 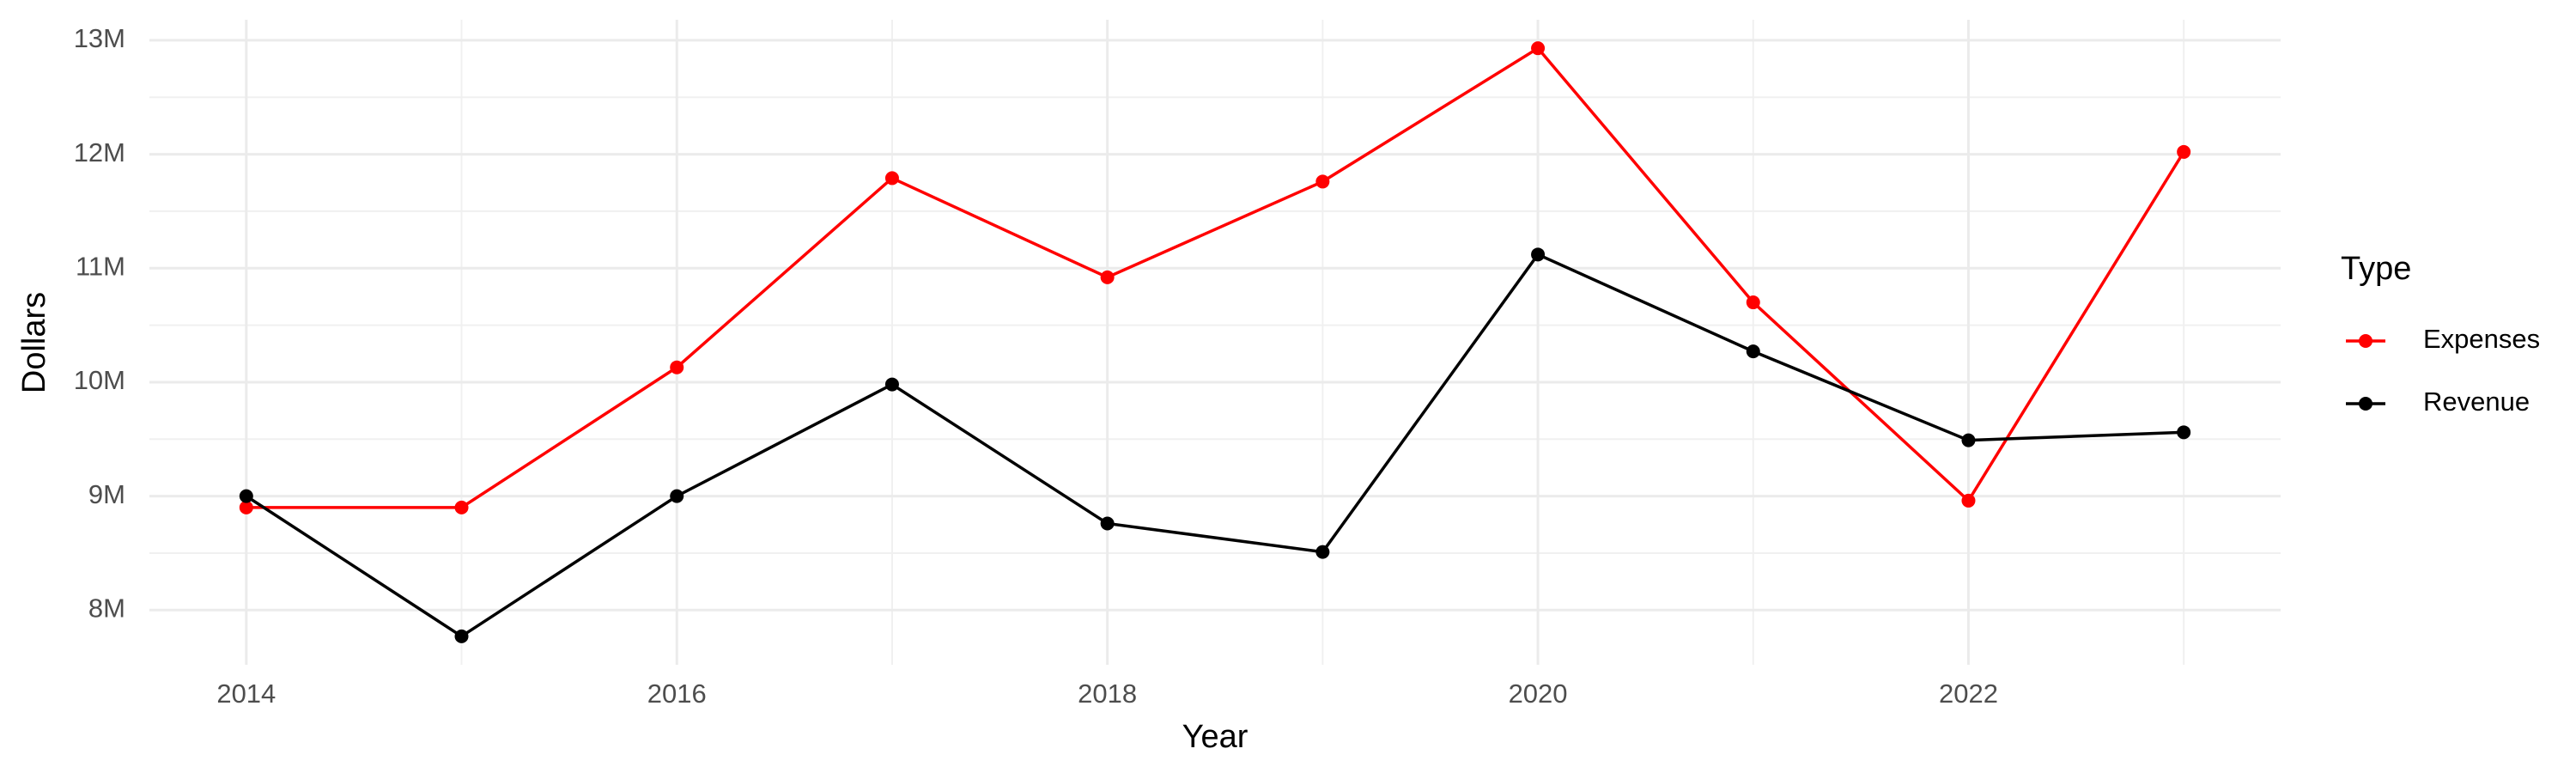 I want to click on y-tick-label: 10M, so click(x=99, y=380).